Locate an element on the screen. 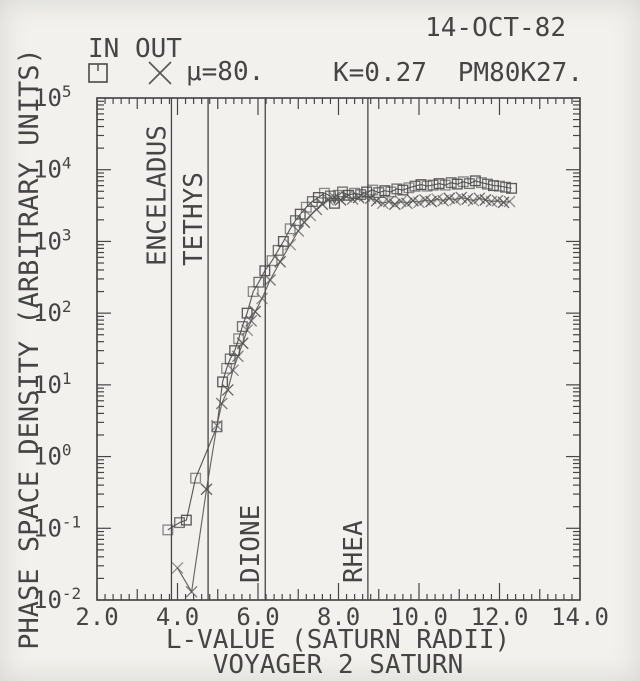  x-tick-label: 14.0 is located at coordinates (580, 617).